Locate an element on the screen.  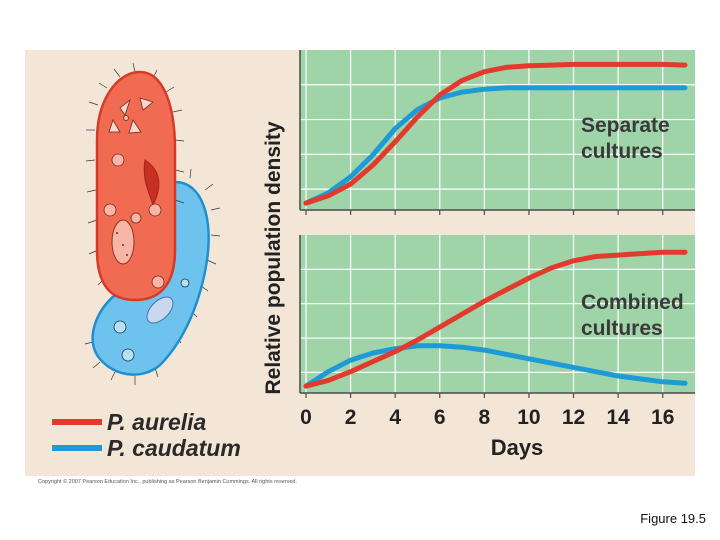
x-tick-labels: 0 2 4 6 8 10 12 14 16 is located at coordinates (487, 417).